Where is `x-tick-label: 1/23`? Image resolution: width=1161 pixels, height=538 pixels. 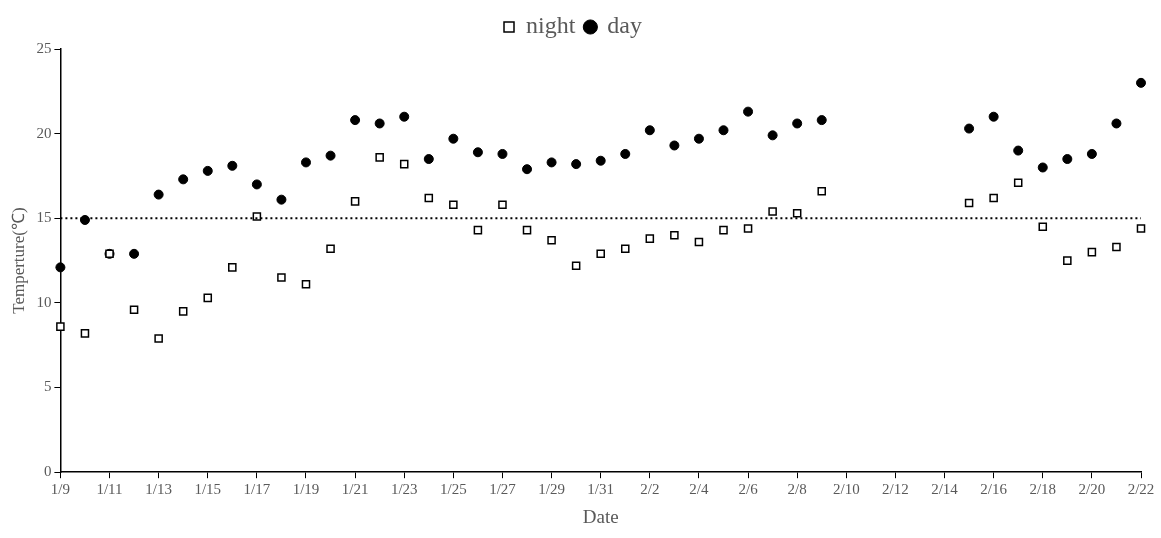
x-tick-label: 1/23 is located at coordinates (404, 489).